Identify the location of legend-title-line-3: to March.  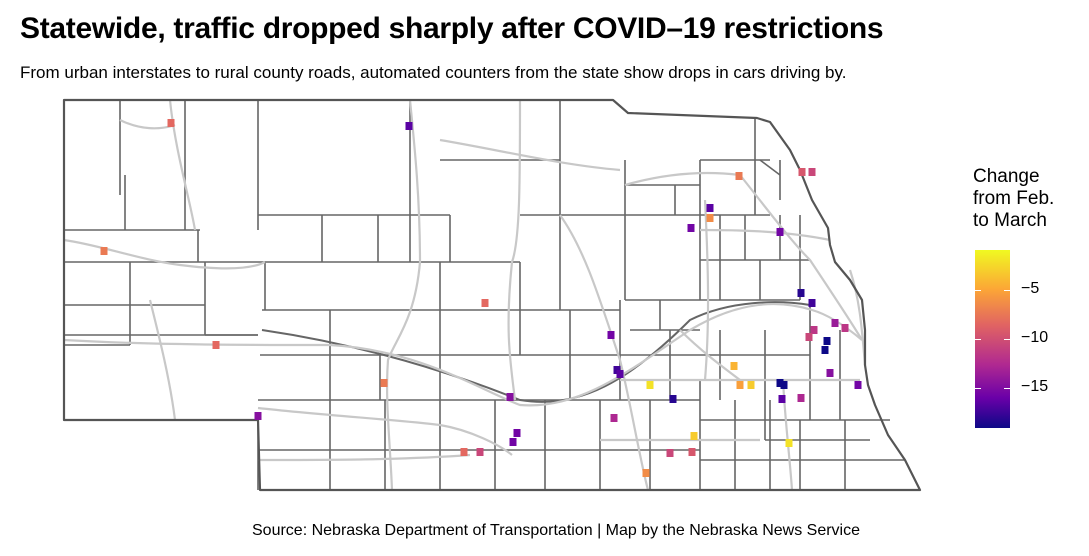
(1010, 220).